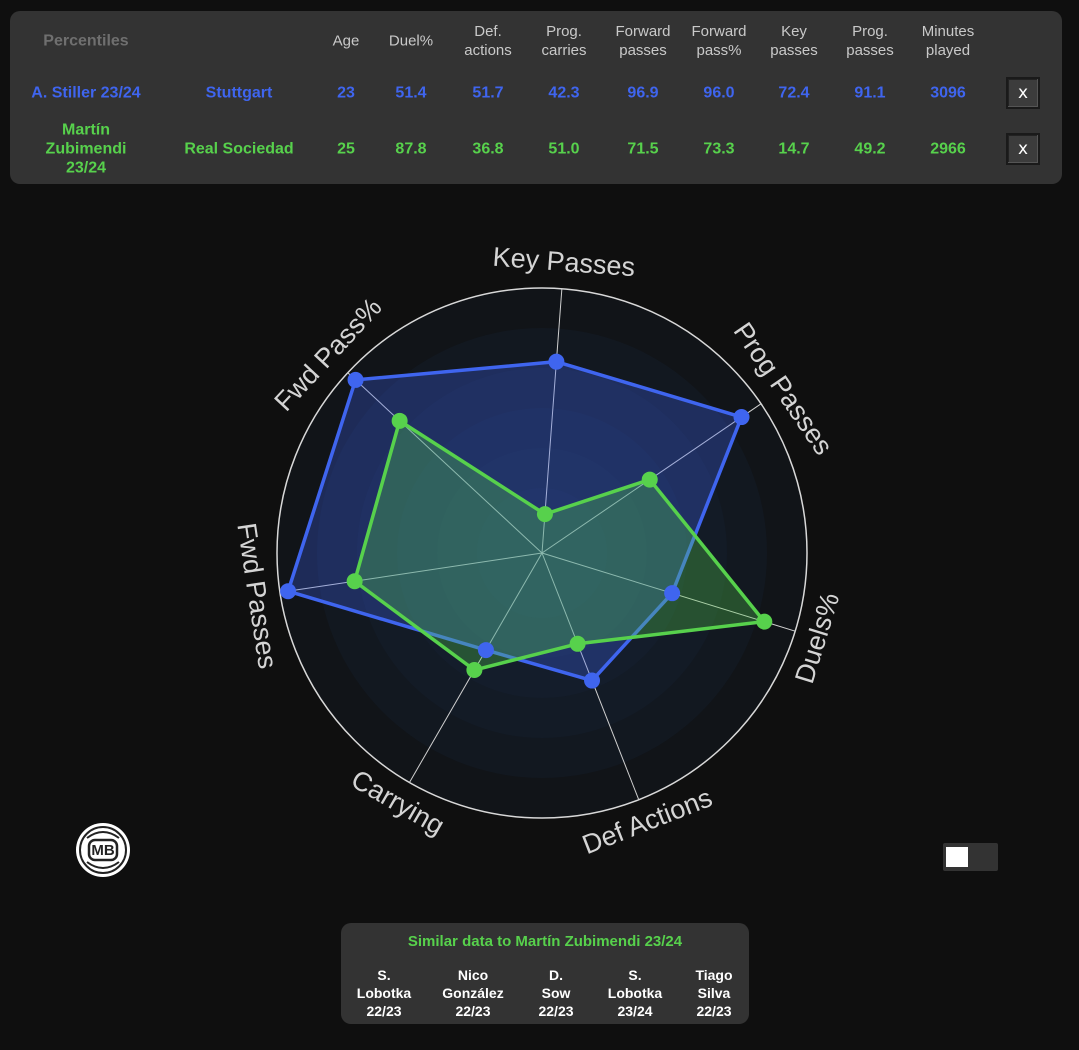 This screenshot has height=1050, width=1079. I want to click on row-1-prog-carries: 42.3, so click(564, 93).